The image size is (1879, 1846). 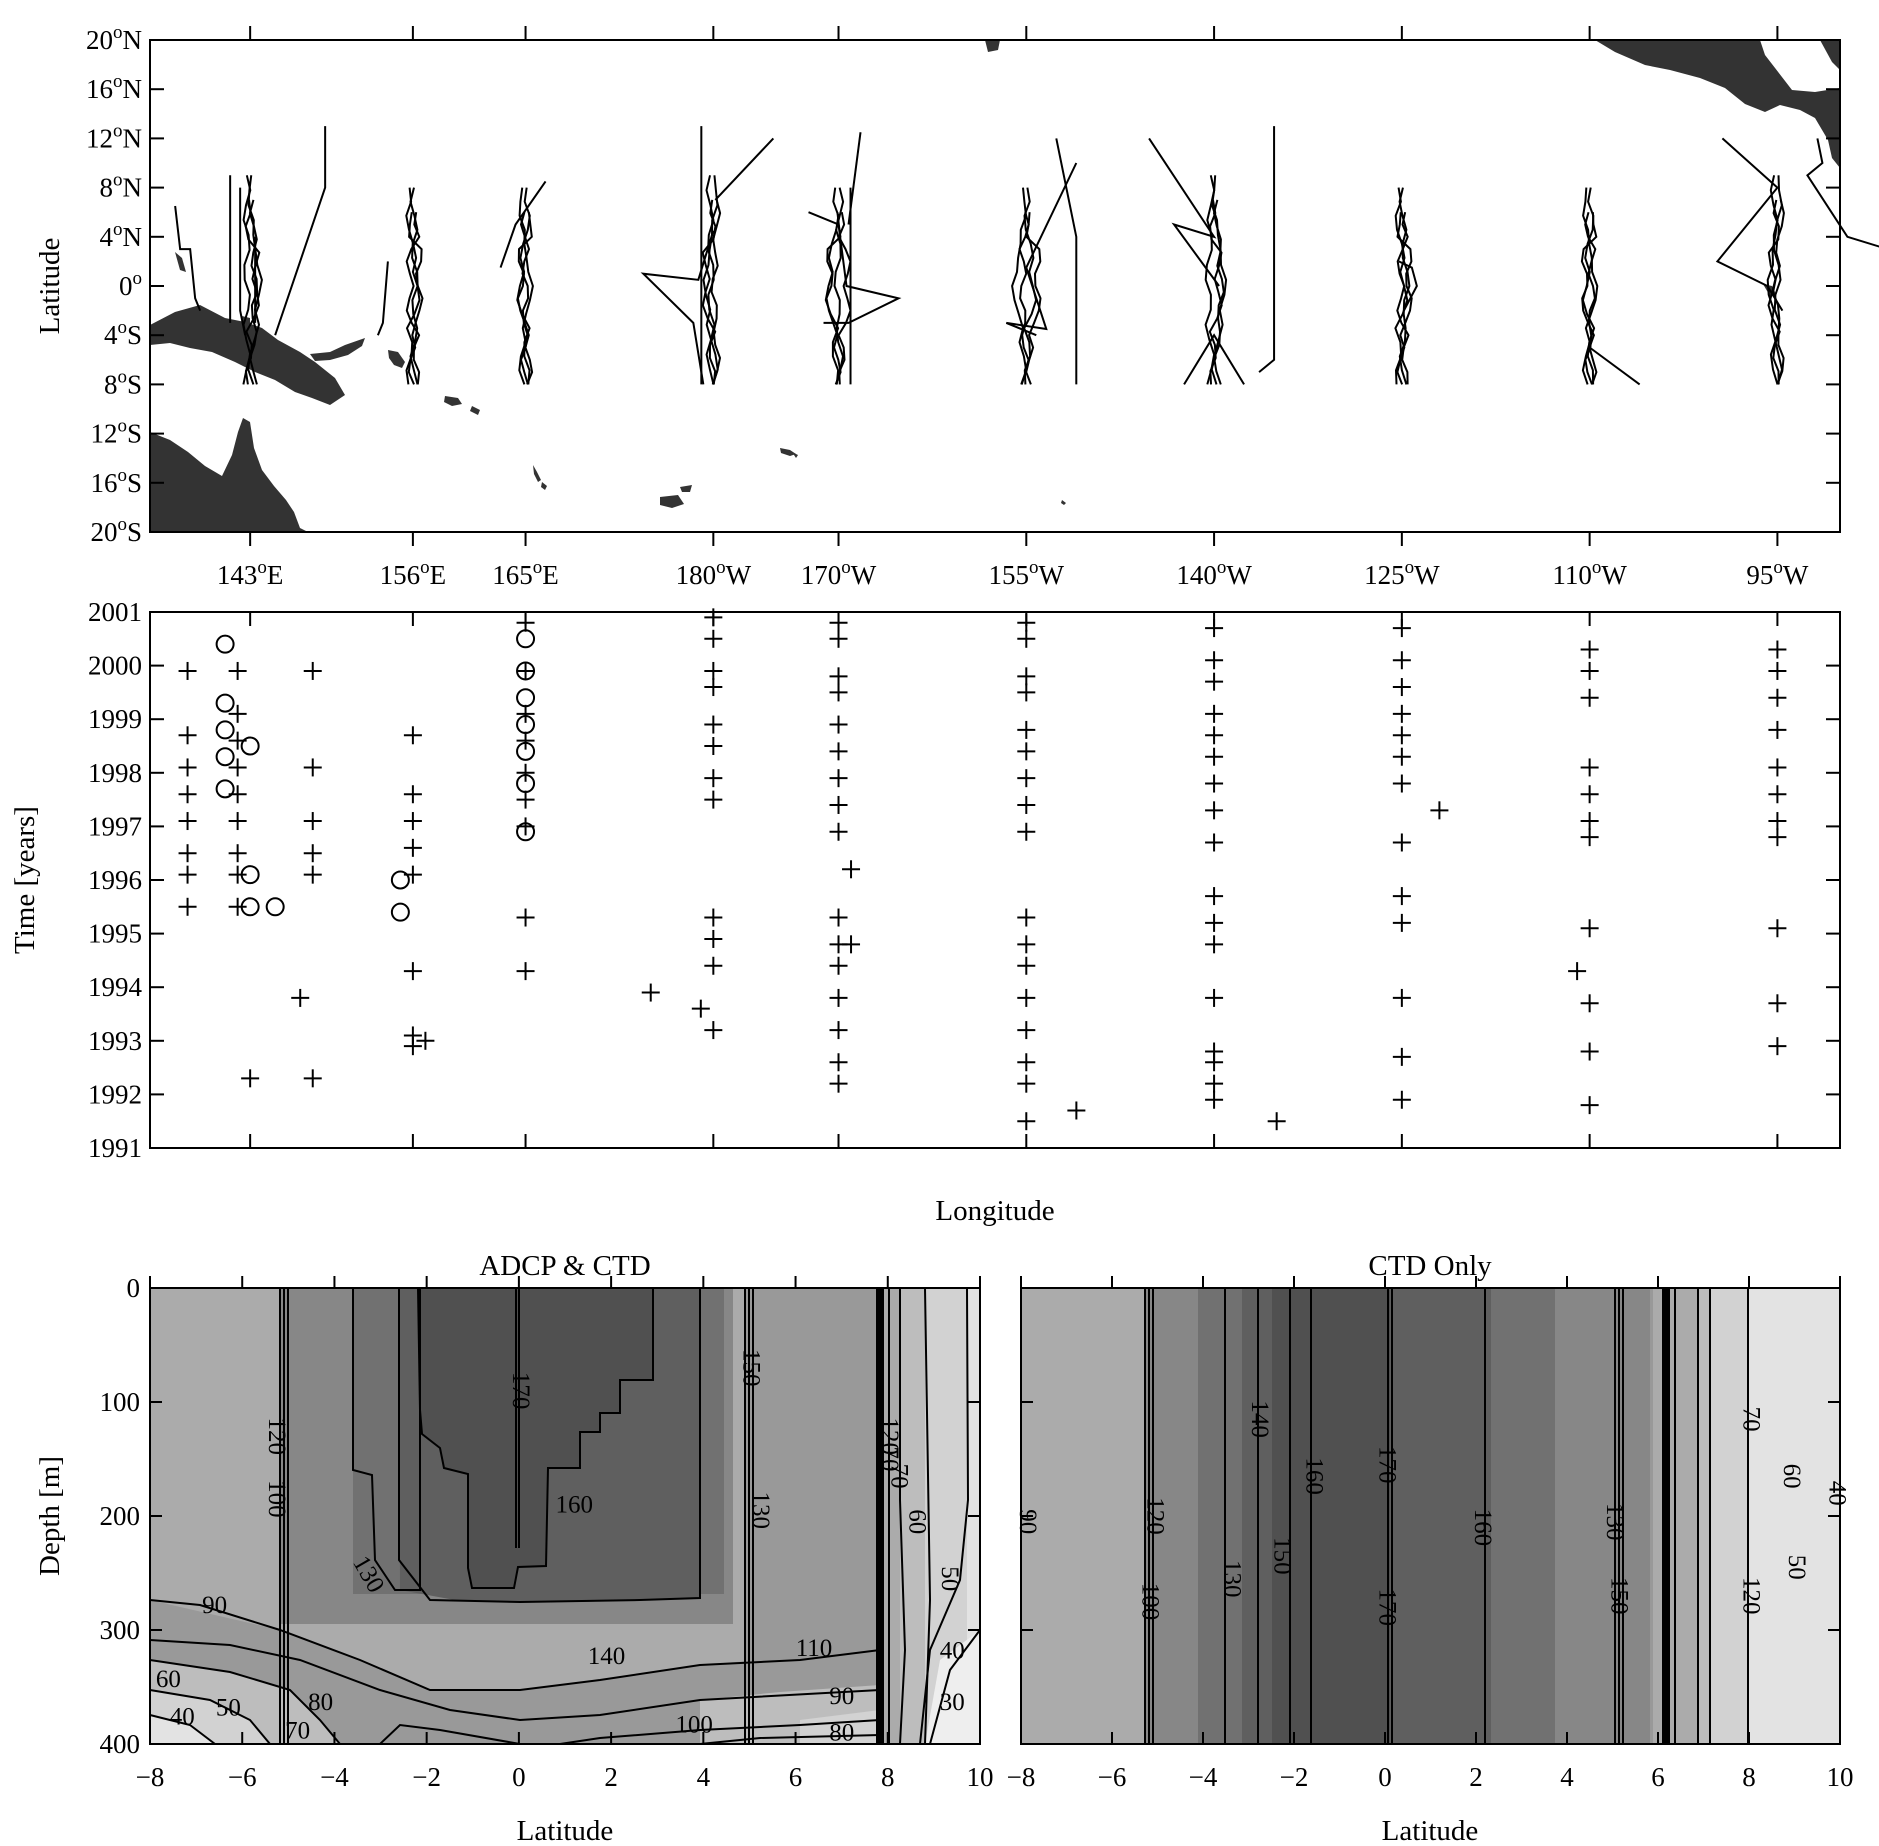 I want to click on left-xtick-label: 4, so click(x=704, y=1777).